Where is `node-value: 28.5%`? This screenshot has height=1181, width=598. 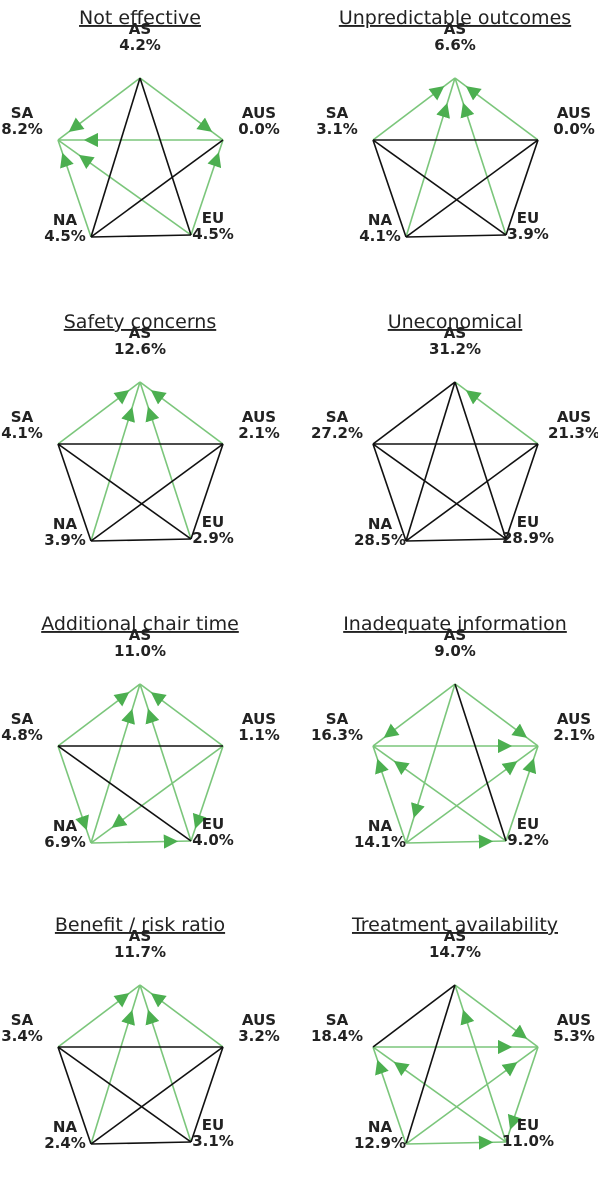 node-value: 28.5% is located at coordinates (380, 540).